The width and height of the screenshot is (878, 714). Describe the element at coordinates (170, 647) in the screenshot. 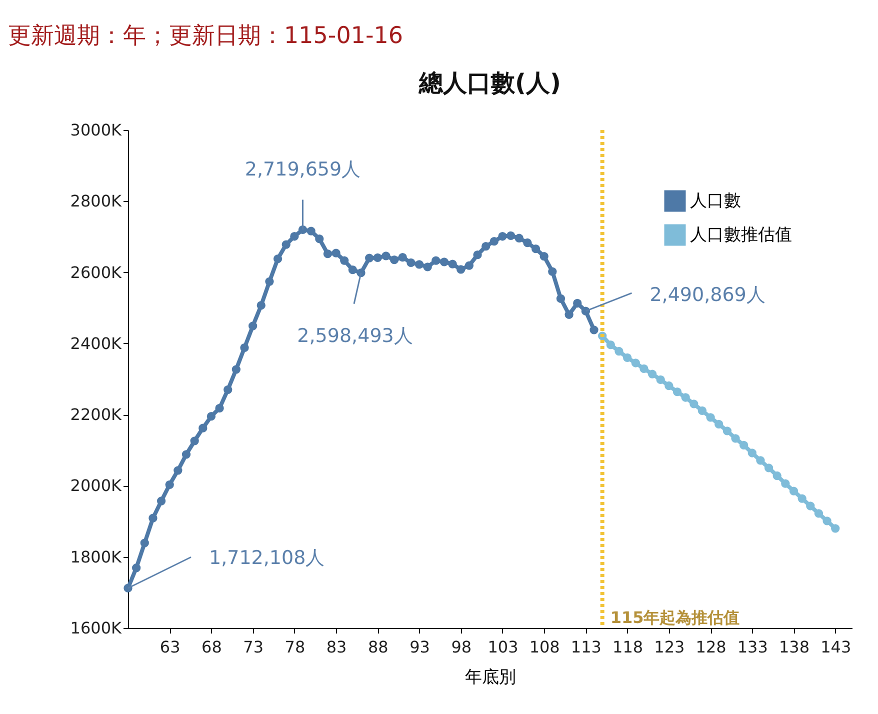

I see `x-tick-label: 63` at that location.